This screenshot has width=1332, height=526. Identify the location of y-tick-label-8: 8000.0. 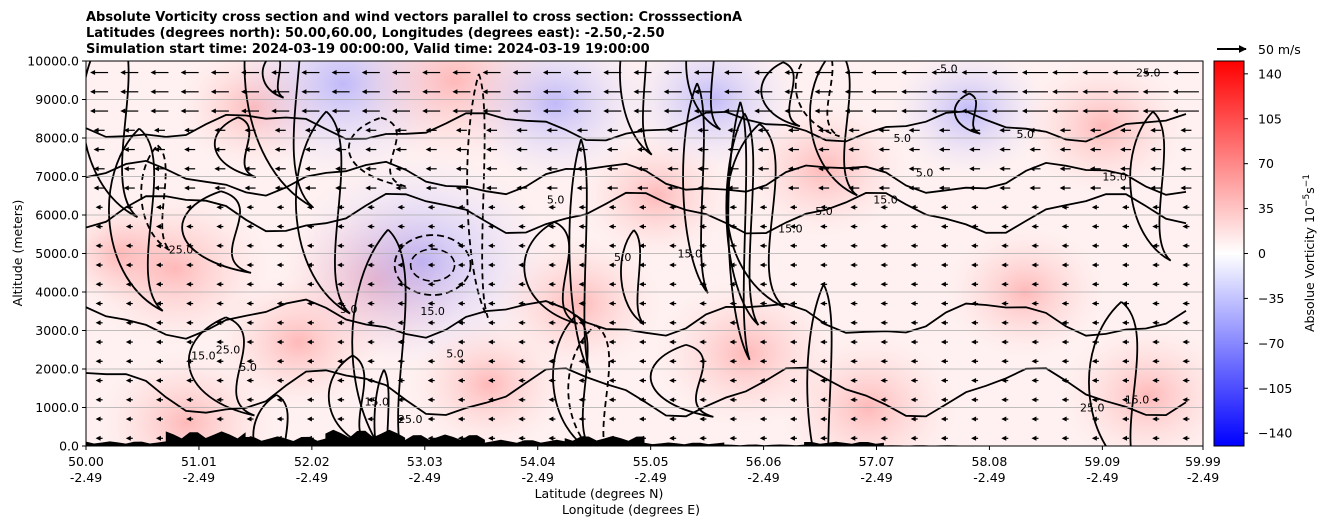
(57, 138).